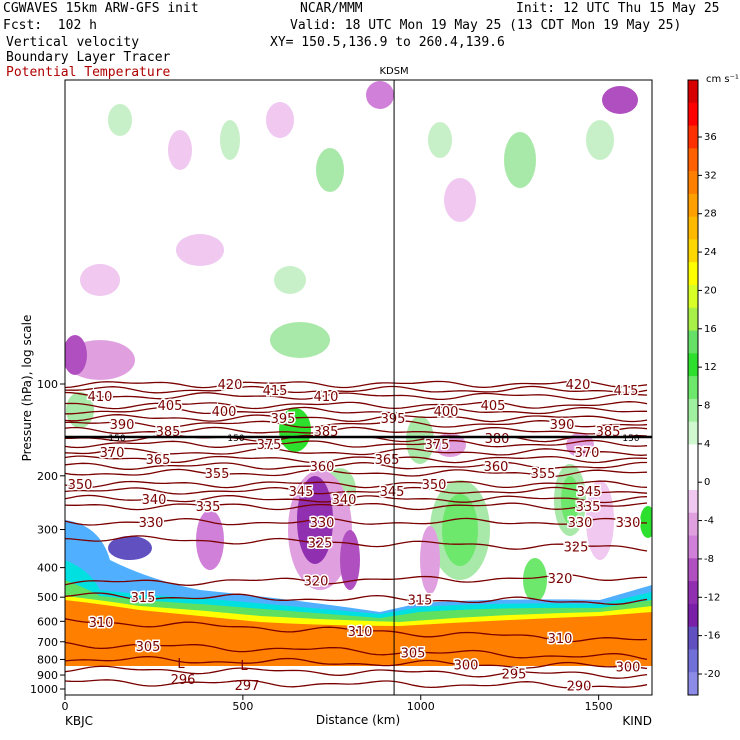  Describe the element at coordinates (709, 521) in the screenshot. I see `colorbar-tick-label: -4` at that location.